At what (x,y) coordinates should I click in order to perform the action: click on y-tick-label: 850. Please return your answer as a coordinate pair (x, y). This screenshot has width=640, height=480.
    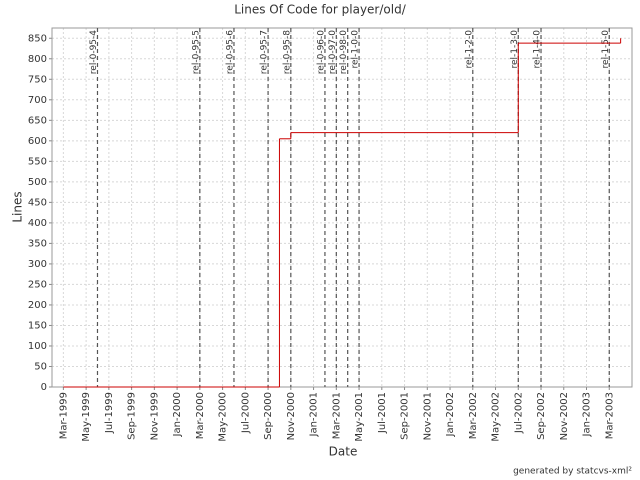
    Looking at the image, I should click on (37, 38).